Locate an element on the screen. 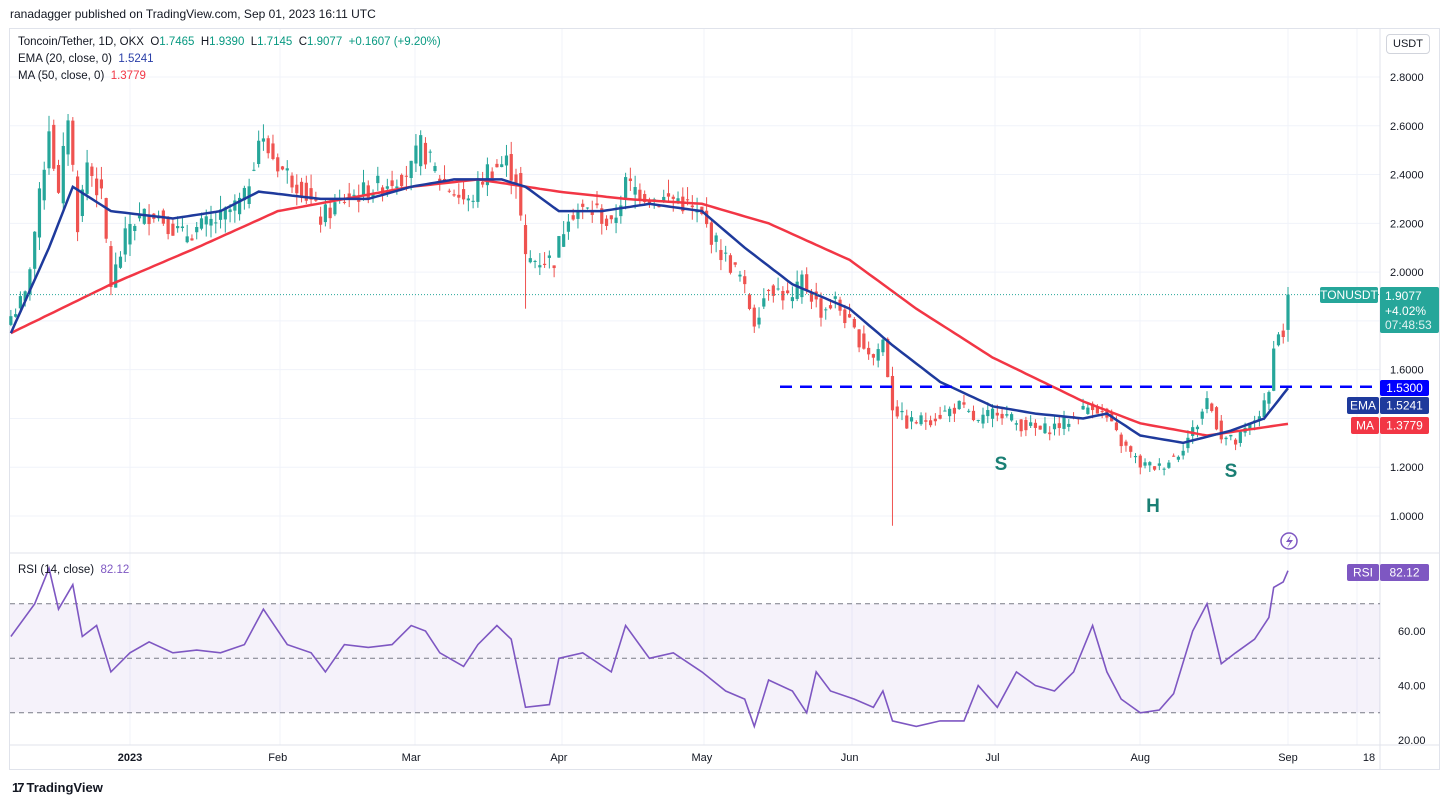  price-tick-label: 2.4000 is located at coordinates (1407, 176).